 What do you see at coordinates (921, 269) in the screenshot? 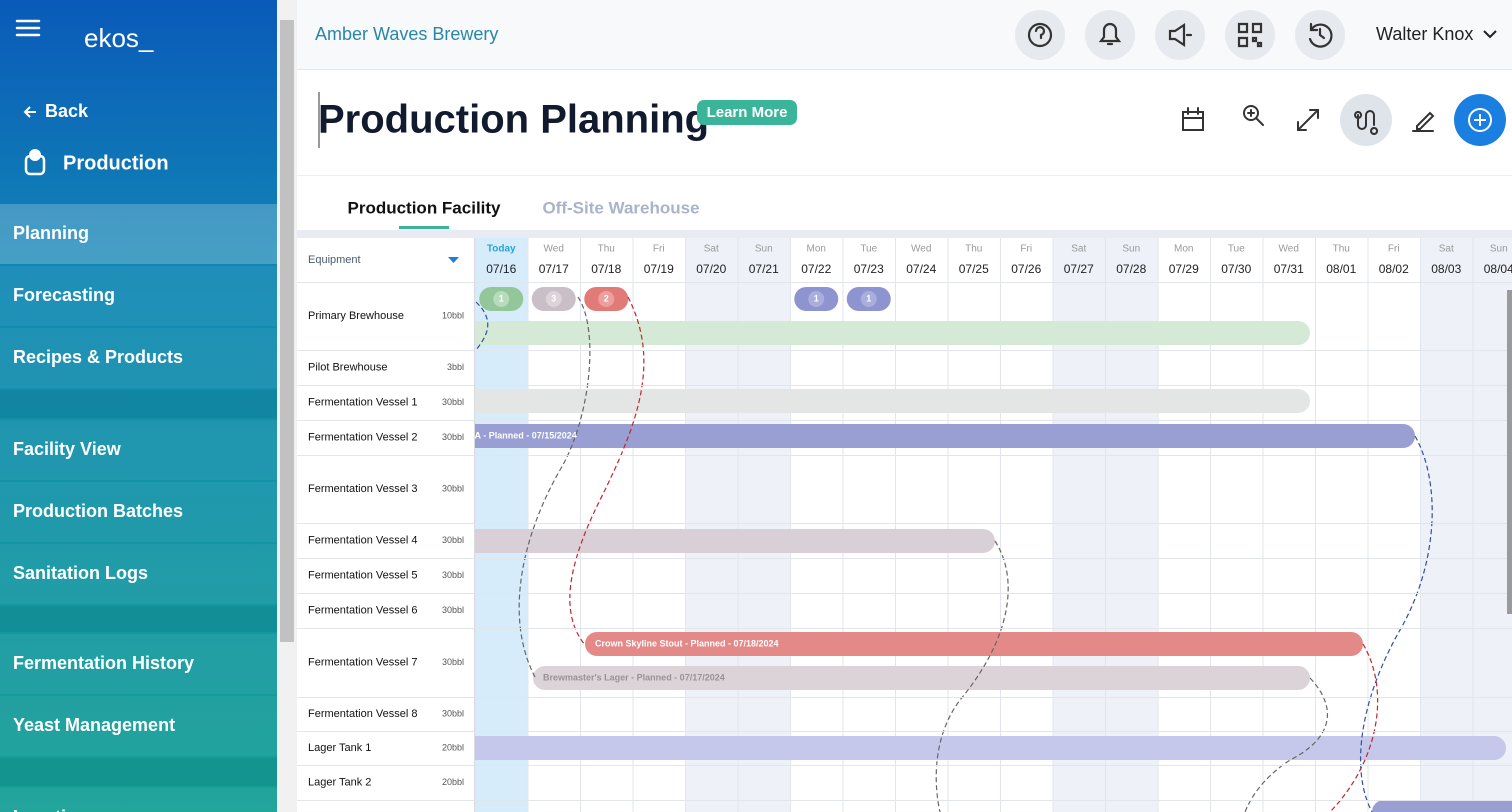
I see `day-date: 07/24` at bounding box center [921, 269].